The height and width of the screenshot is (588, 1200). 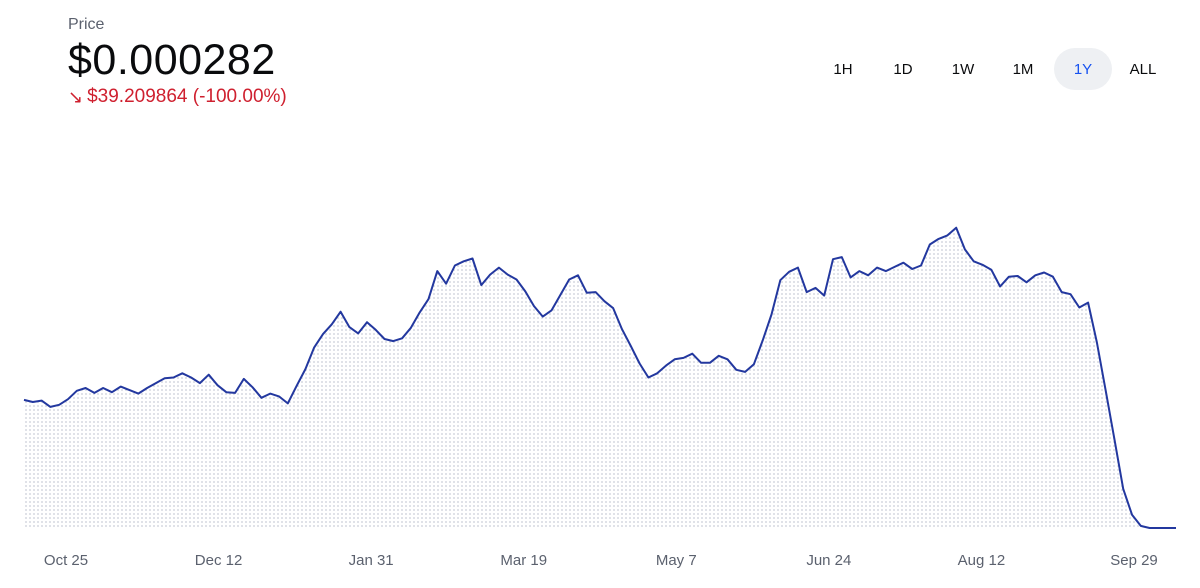 What do you see at coordinates (982, 560) in the screenshot?
I see `x-tick-label: Aug 12` at bounding box center [982, 560].